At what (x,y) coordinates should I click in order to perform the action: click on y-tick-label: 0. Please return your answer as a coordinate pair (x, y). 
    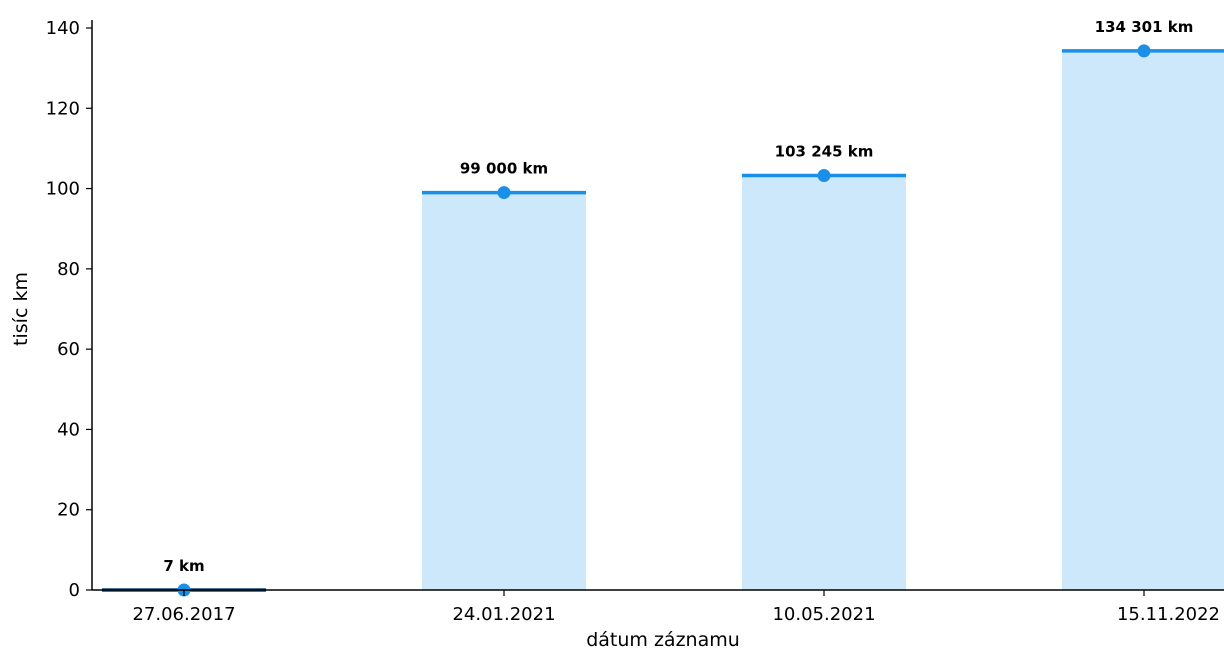
    Looking at the image, I should click on (74, 590).